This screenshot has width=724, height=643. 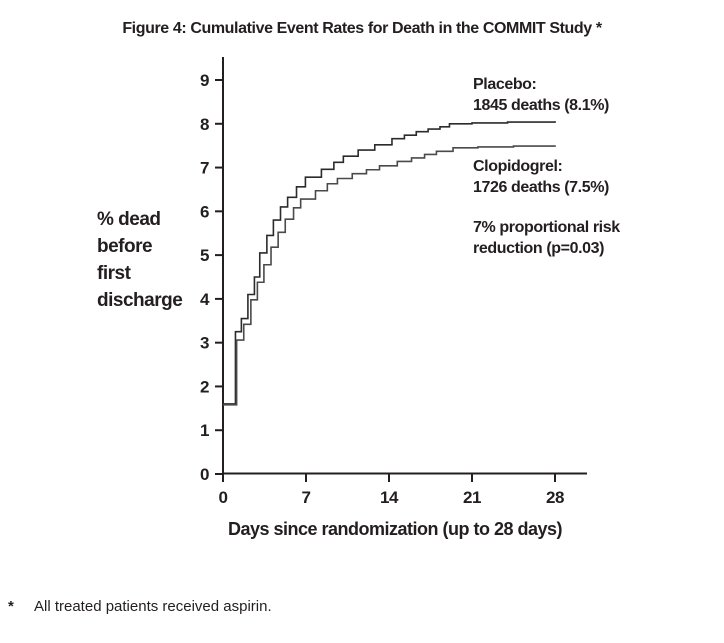 I want to click on y-axis-title-line: discharge, so click(x=140, y=300).